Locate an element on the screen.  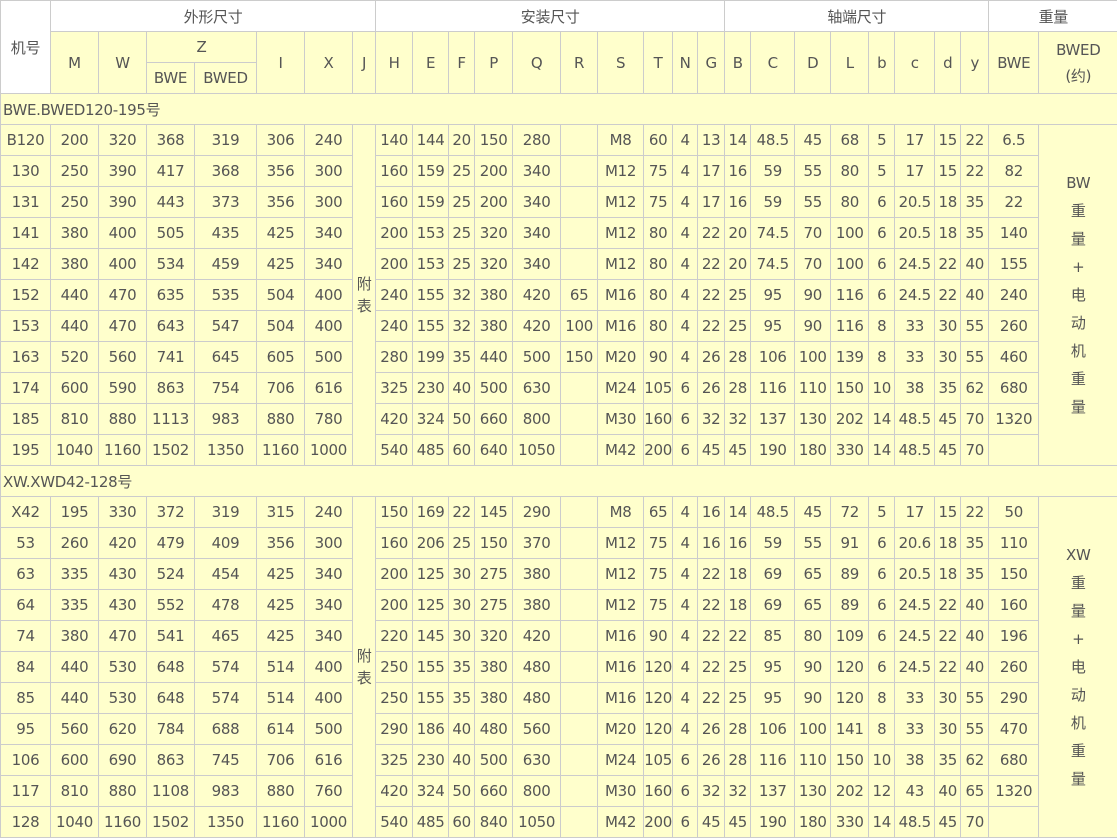
model-cell: 74 is located at coordinates (25, 636).